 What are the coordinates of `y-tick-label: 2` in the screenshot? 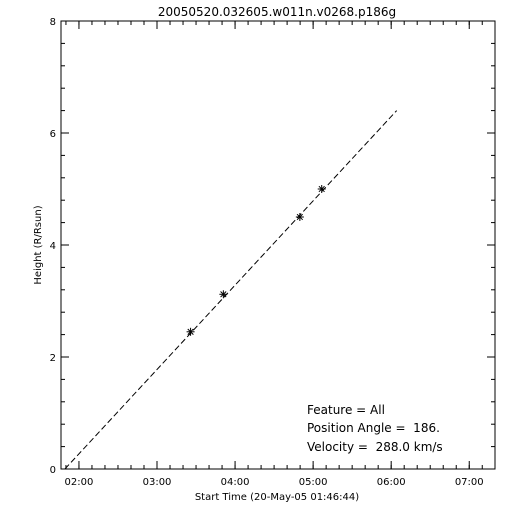 It's located at (53, 358).